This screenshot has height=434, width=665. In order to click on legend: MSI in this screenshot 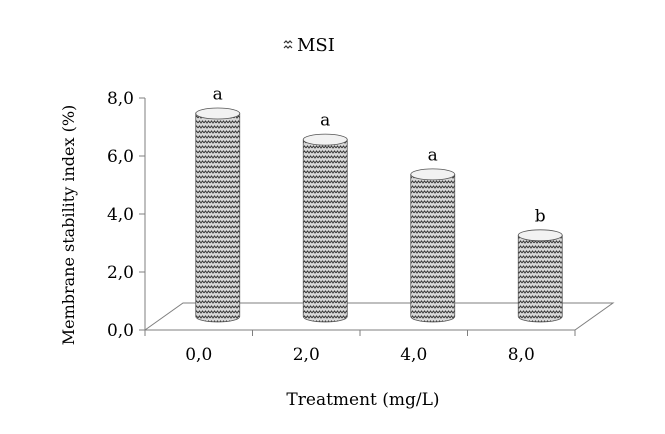, I will do `click(309, 45)`.